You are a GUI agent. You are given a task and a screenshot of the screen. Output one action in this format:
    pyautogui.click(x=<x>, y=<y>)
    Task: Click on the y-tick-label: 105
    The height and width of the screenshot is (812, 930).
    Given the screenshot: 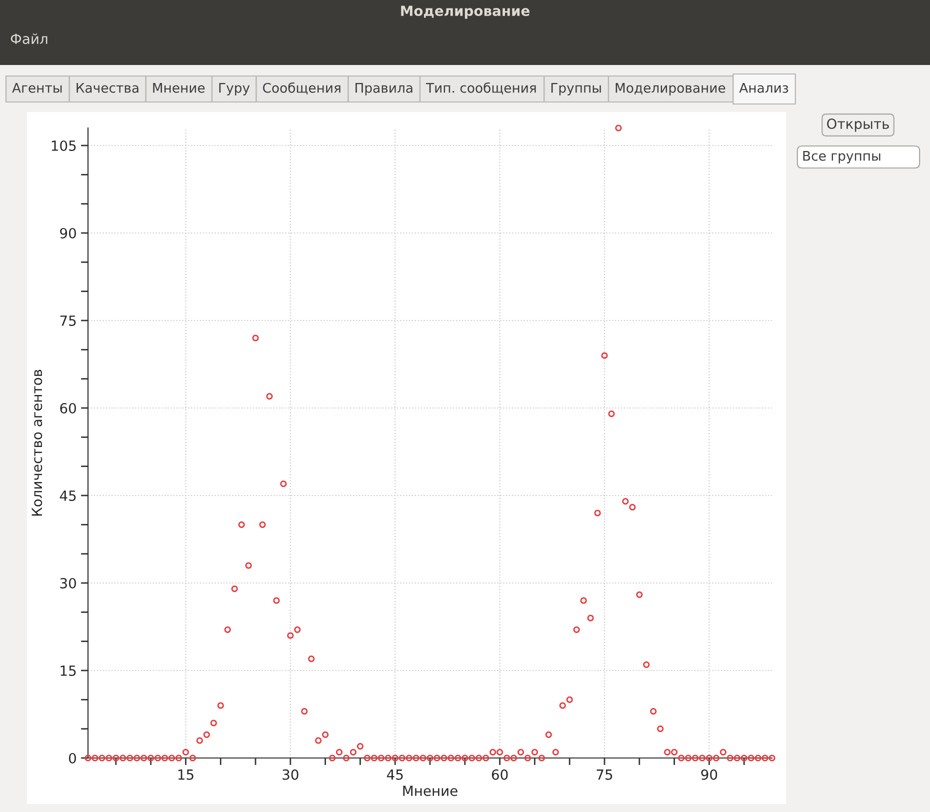 What is the action you would take?
    pyautogui.click(x=64, y=145)
    